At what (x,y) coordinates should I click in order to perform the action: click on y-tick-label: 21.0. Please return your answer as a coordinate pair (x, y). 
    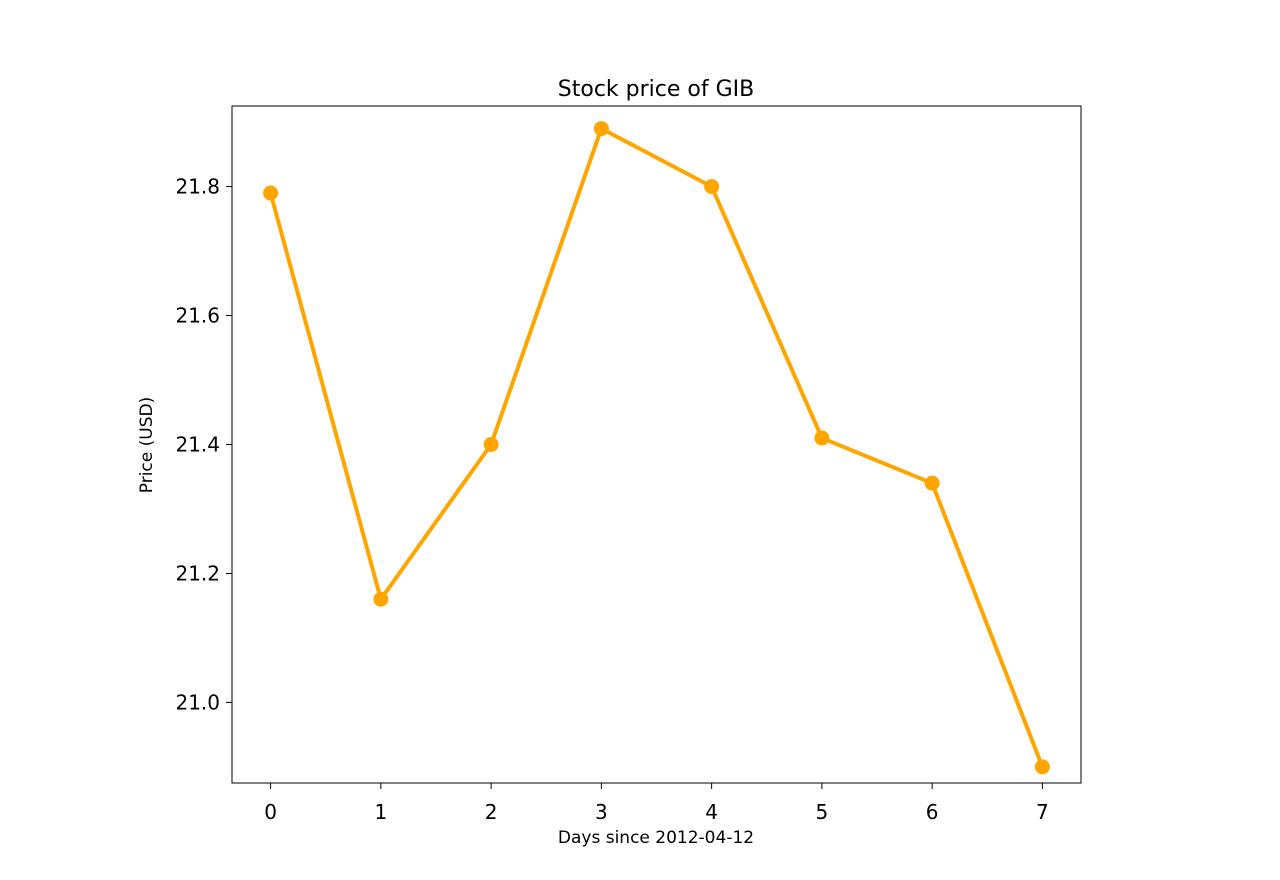
    Looking at the image, I should click on (197, 702).